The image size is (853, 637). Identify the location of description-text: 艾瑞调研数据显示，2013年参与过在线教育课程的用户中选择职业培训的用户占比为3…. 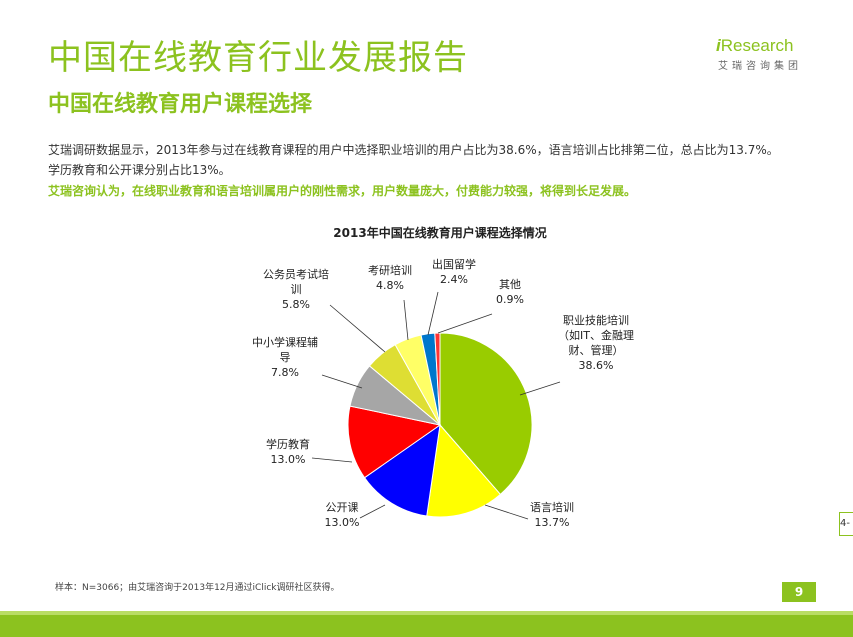
(413, 160).